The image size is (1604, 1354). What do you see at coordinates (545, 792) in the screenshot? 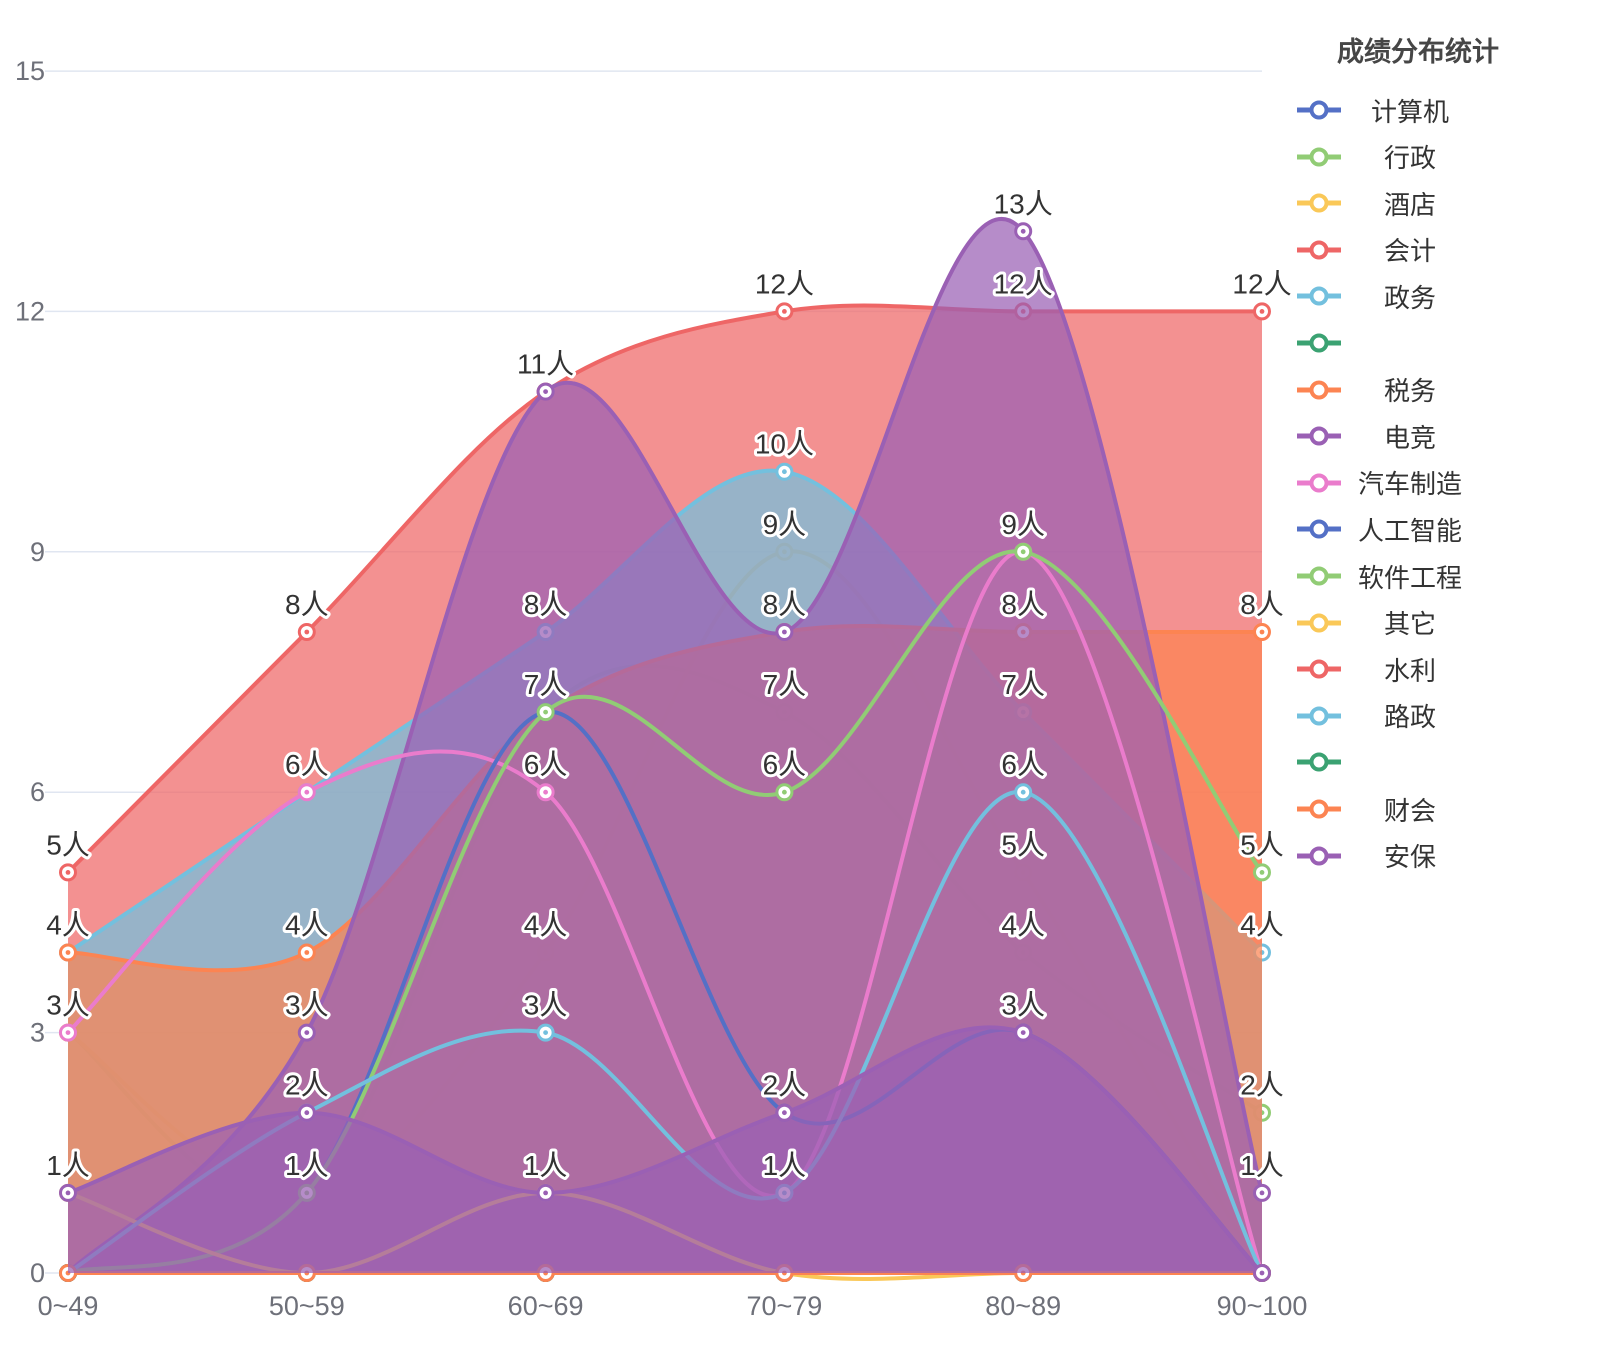
I see `data-point-汽车制造-60~69` at bounding box center [545, 792].